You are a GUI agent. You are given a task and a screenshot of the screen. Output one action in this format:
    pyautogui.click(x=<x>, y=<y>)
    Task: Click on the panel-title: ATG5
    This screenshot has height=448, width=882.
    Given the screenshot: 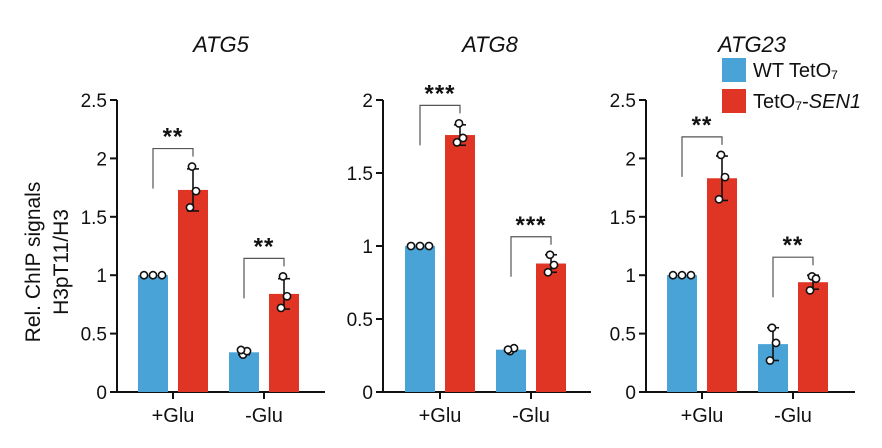 What is the action you would take?
    pyautogui.click(x=220, y=44)
    